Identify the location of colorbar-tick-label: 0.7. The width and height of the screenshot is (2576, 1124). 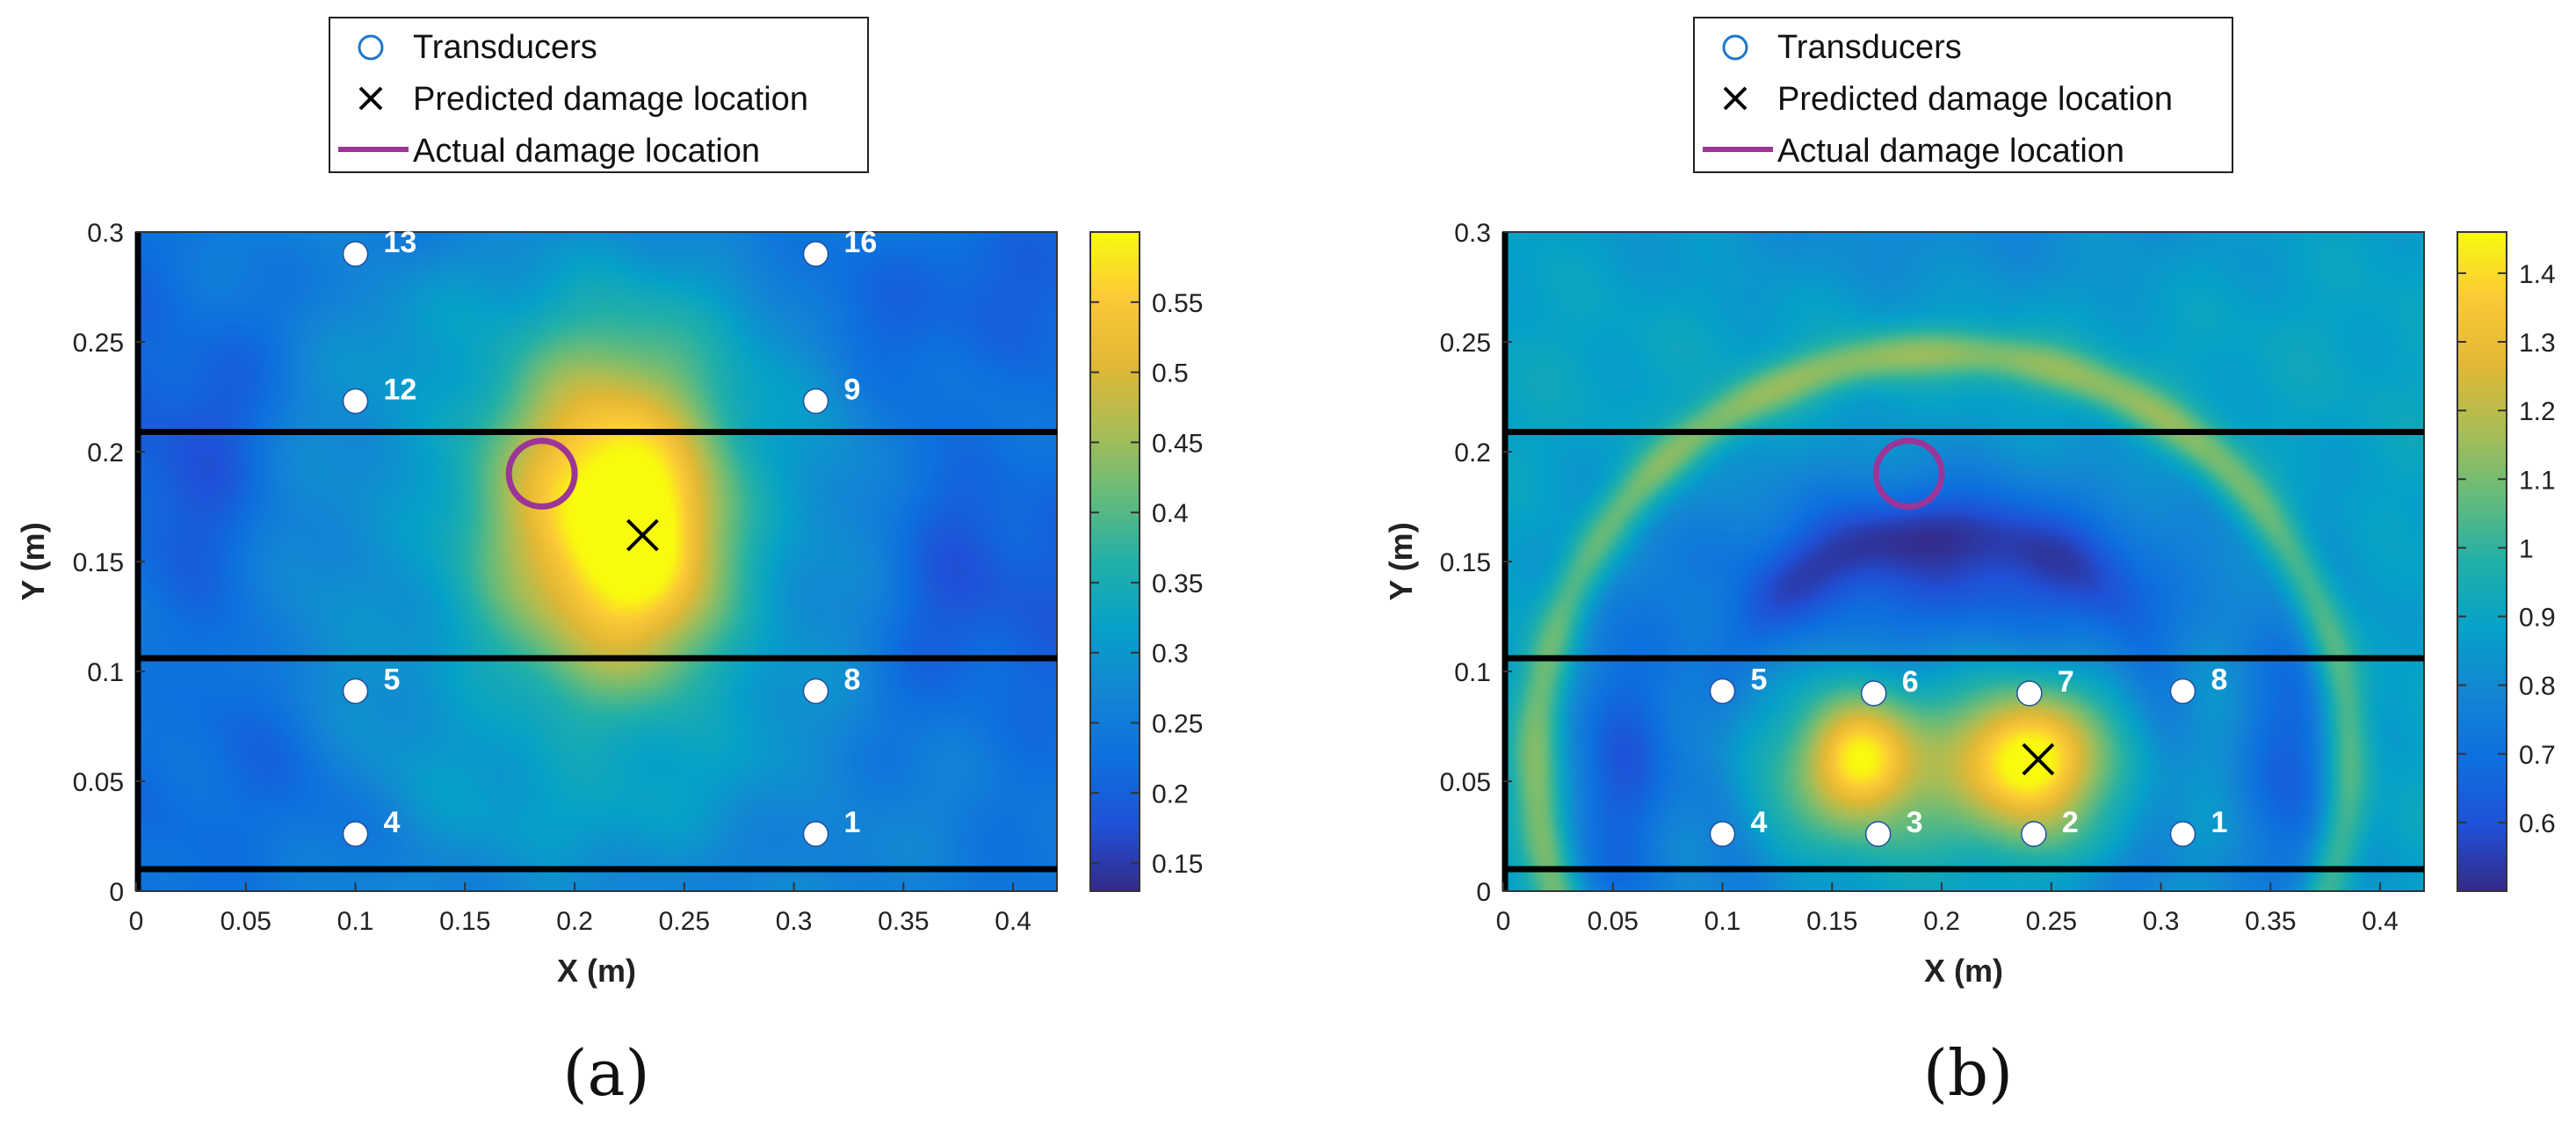
(2537, 755).